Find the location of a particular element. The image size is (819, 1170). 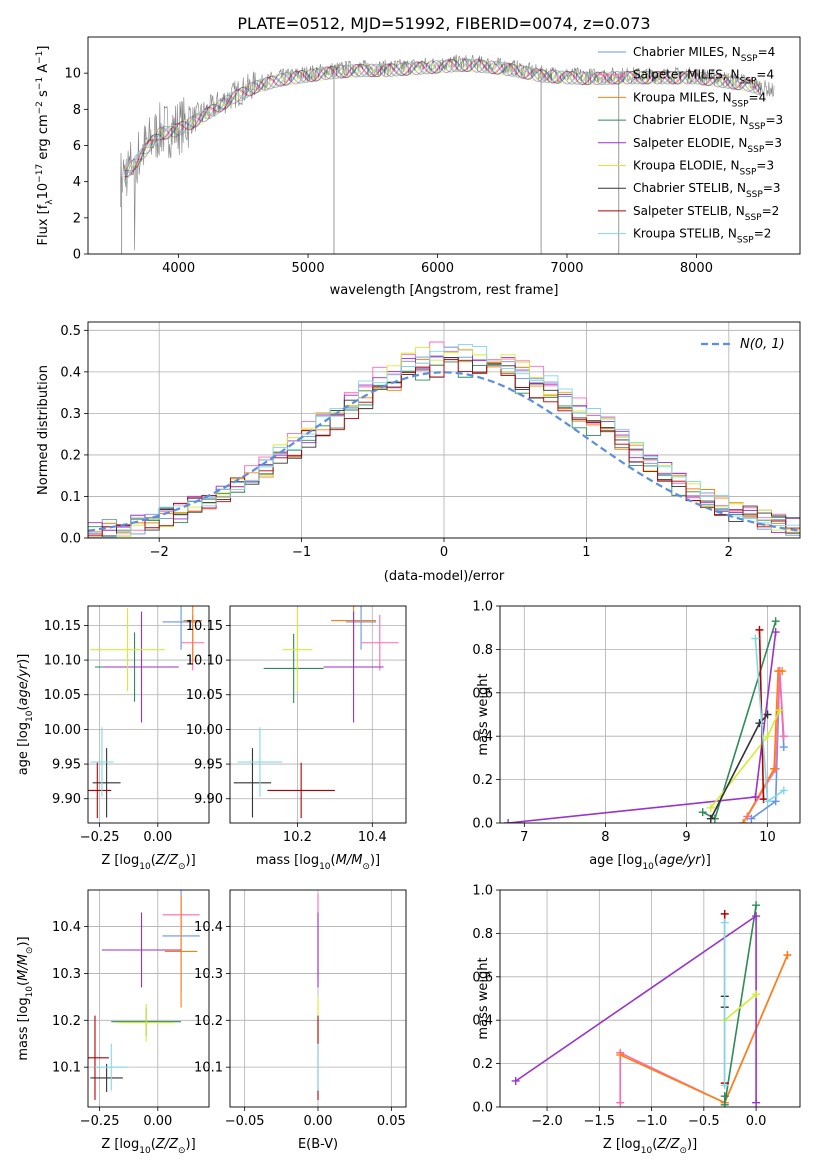

x-tick-label: 10 is located at coordinates (767, 837).